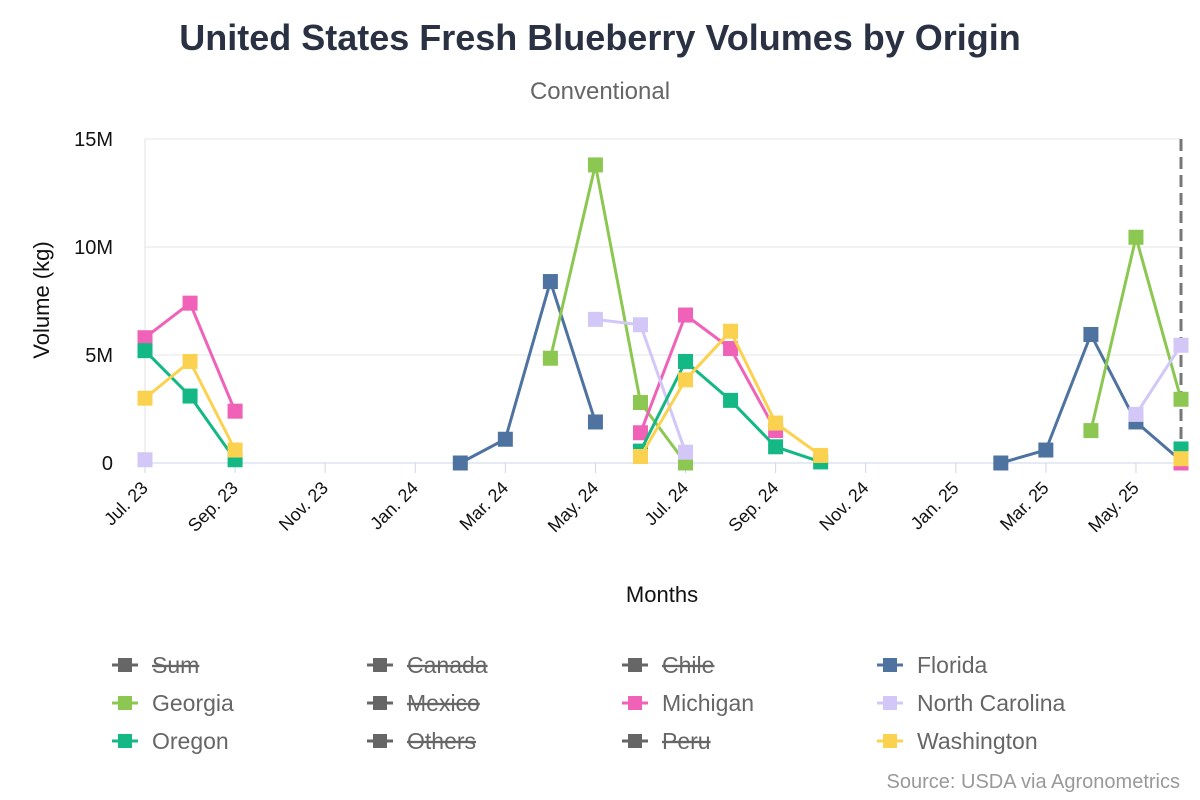 The height and width of the screenshot is (800, 1200). I want to click on y-tick-label: 10M, so click(93, 248).